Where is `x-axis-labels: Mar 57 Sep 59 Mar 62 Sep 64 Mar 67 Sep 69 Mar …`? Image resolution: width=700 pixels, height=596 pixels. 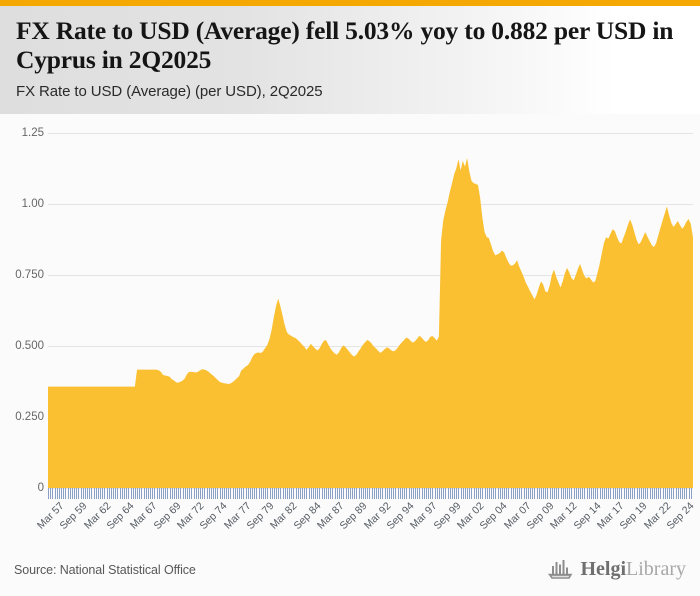 x-axis-labels: Mar 57 Sep 59 Mar 62 Sep 64 Mar 67 Sep 69 Mar … is located at coordinates (367, 524).